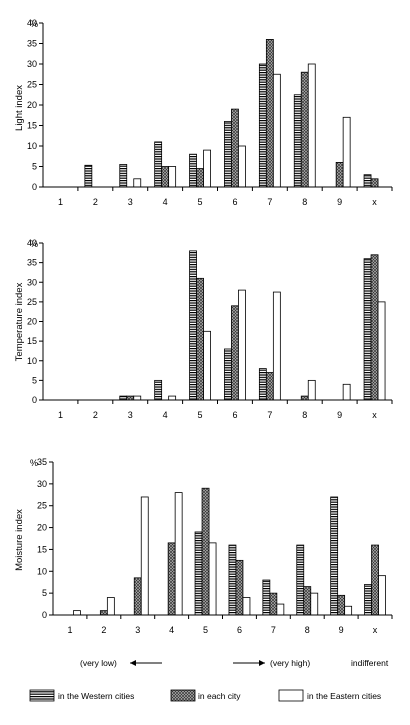 This screenshot has height=725, width=410. I want to click on panel3-y-tick-label-1: 5, so click(44, 593).